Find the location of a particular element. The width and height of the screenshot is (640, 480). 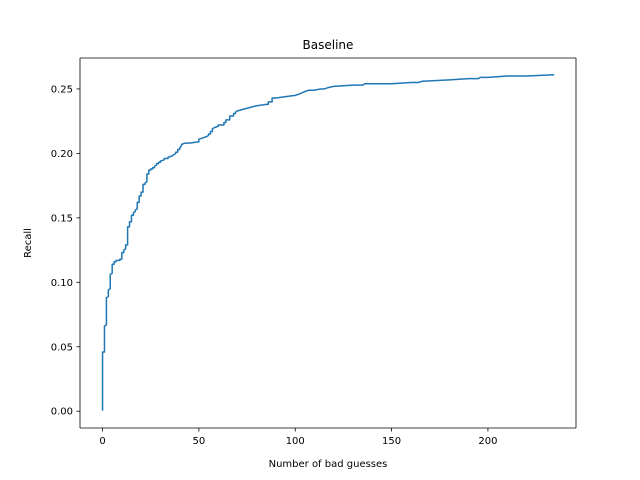

y-axis-ticks: 0.00 0.05 0.10 0.15 0.20 0.25 is located at coordinates (65, 251).